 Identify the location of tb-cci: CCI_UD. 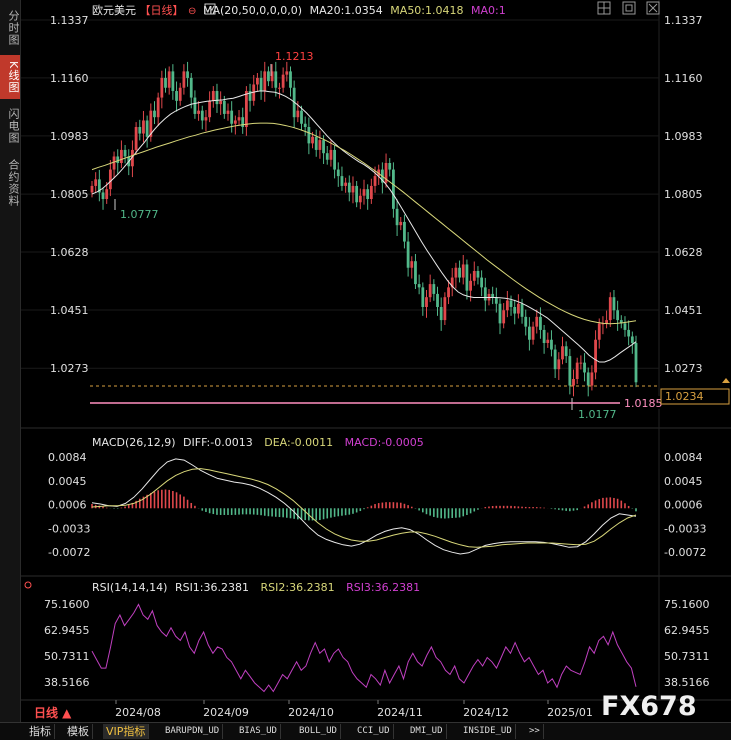
(374, 731).